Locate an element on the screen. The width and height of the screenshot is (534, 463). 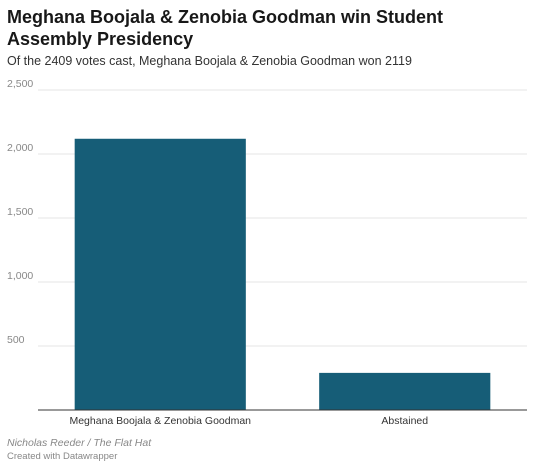
x-category-label: Abstained is located at coordinates (404, 421).